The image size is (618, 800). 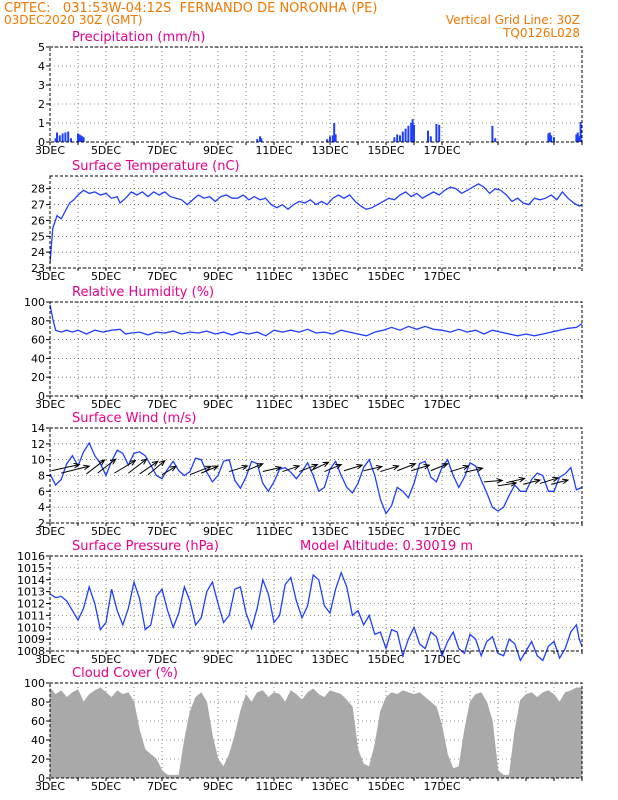 What do you see at coordinates (38, 358) in the screenshot?
I see `humidity-ytick-label: 40` at bounding box center [38, 358].